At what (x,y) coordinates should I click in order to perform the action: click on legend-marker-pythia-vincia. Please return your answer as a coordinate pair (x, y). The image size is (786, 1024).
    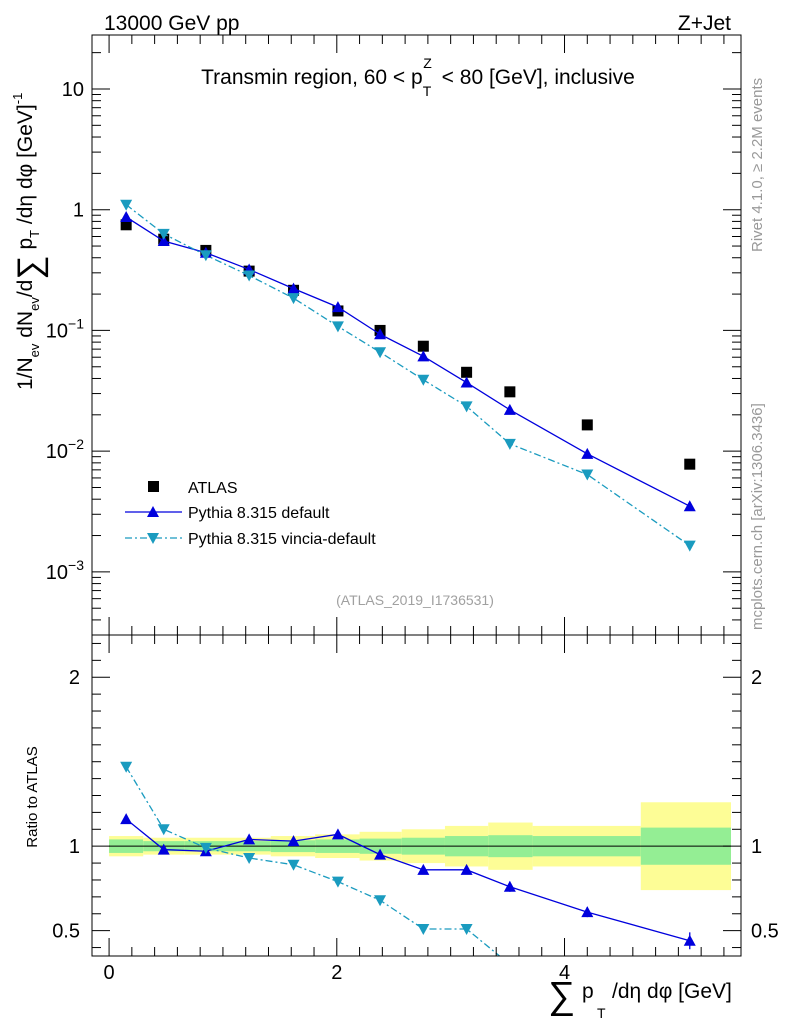
    Looking at the image, I should click on (153, 538).